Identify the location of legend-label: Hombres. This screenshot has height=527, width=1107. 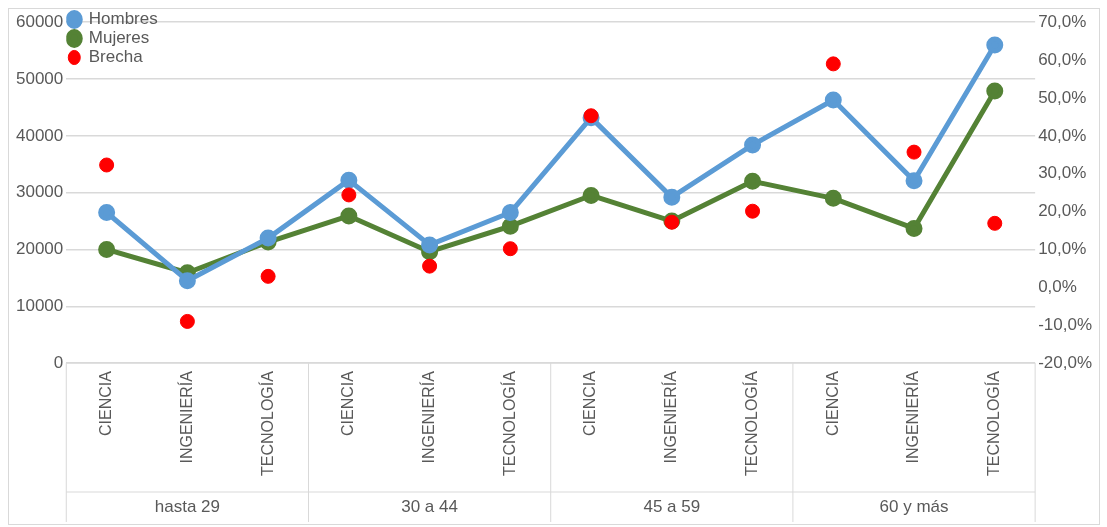
(123, 19).